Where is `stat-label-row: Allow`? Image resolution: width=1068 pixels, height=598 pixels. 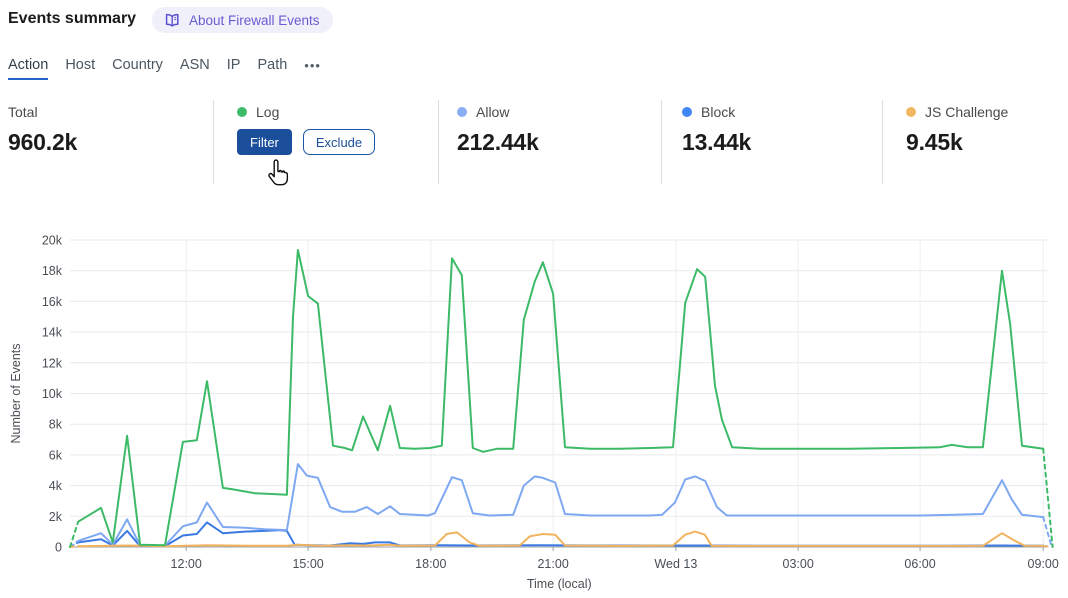 stat-label-row: Allow is located at coordinates (498, 112).